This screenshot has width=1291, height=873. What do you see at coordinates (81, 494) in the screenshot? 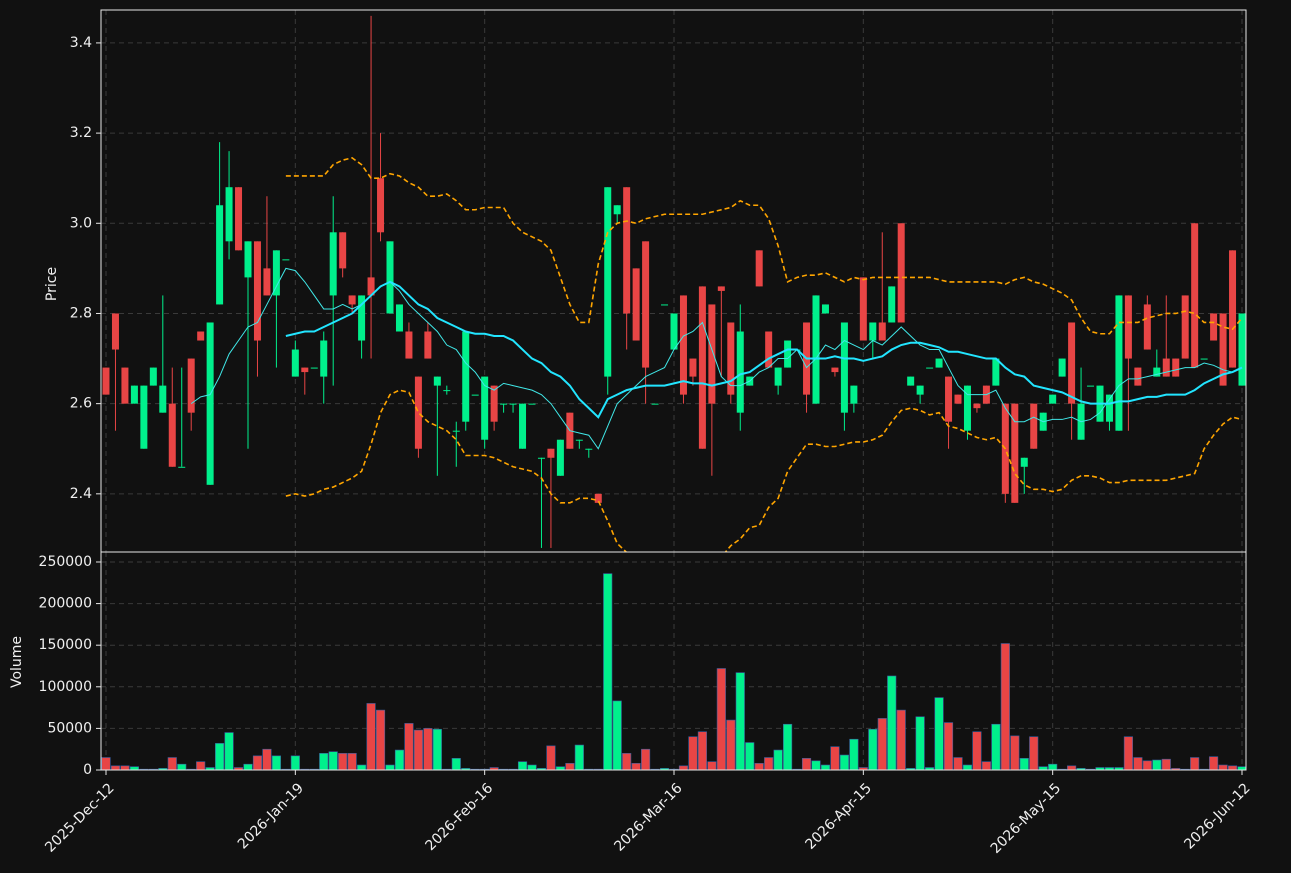
I see `y-tick-label: 2.4` at bounding box center [81, 494].